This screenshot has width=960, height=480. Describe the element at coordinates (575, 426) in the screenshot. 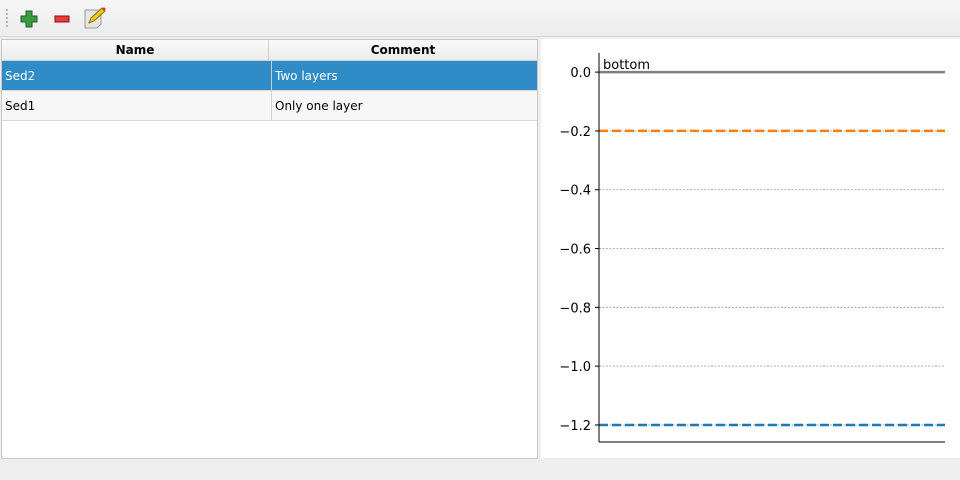

I see `y-tick-label: −1.2` at that location.